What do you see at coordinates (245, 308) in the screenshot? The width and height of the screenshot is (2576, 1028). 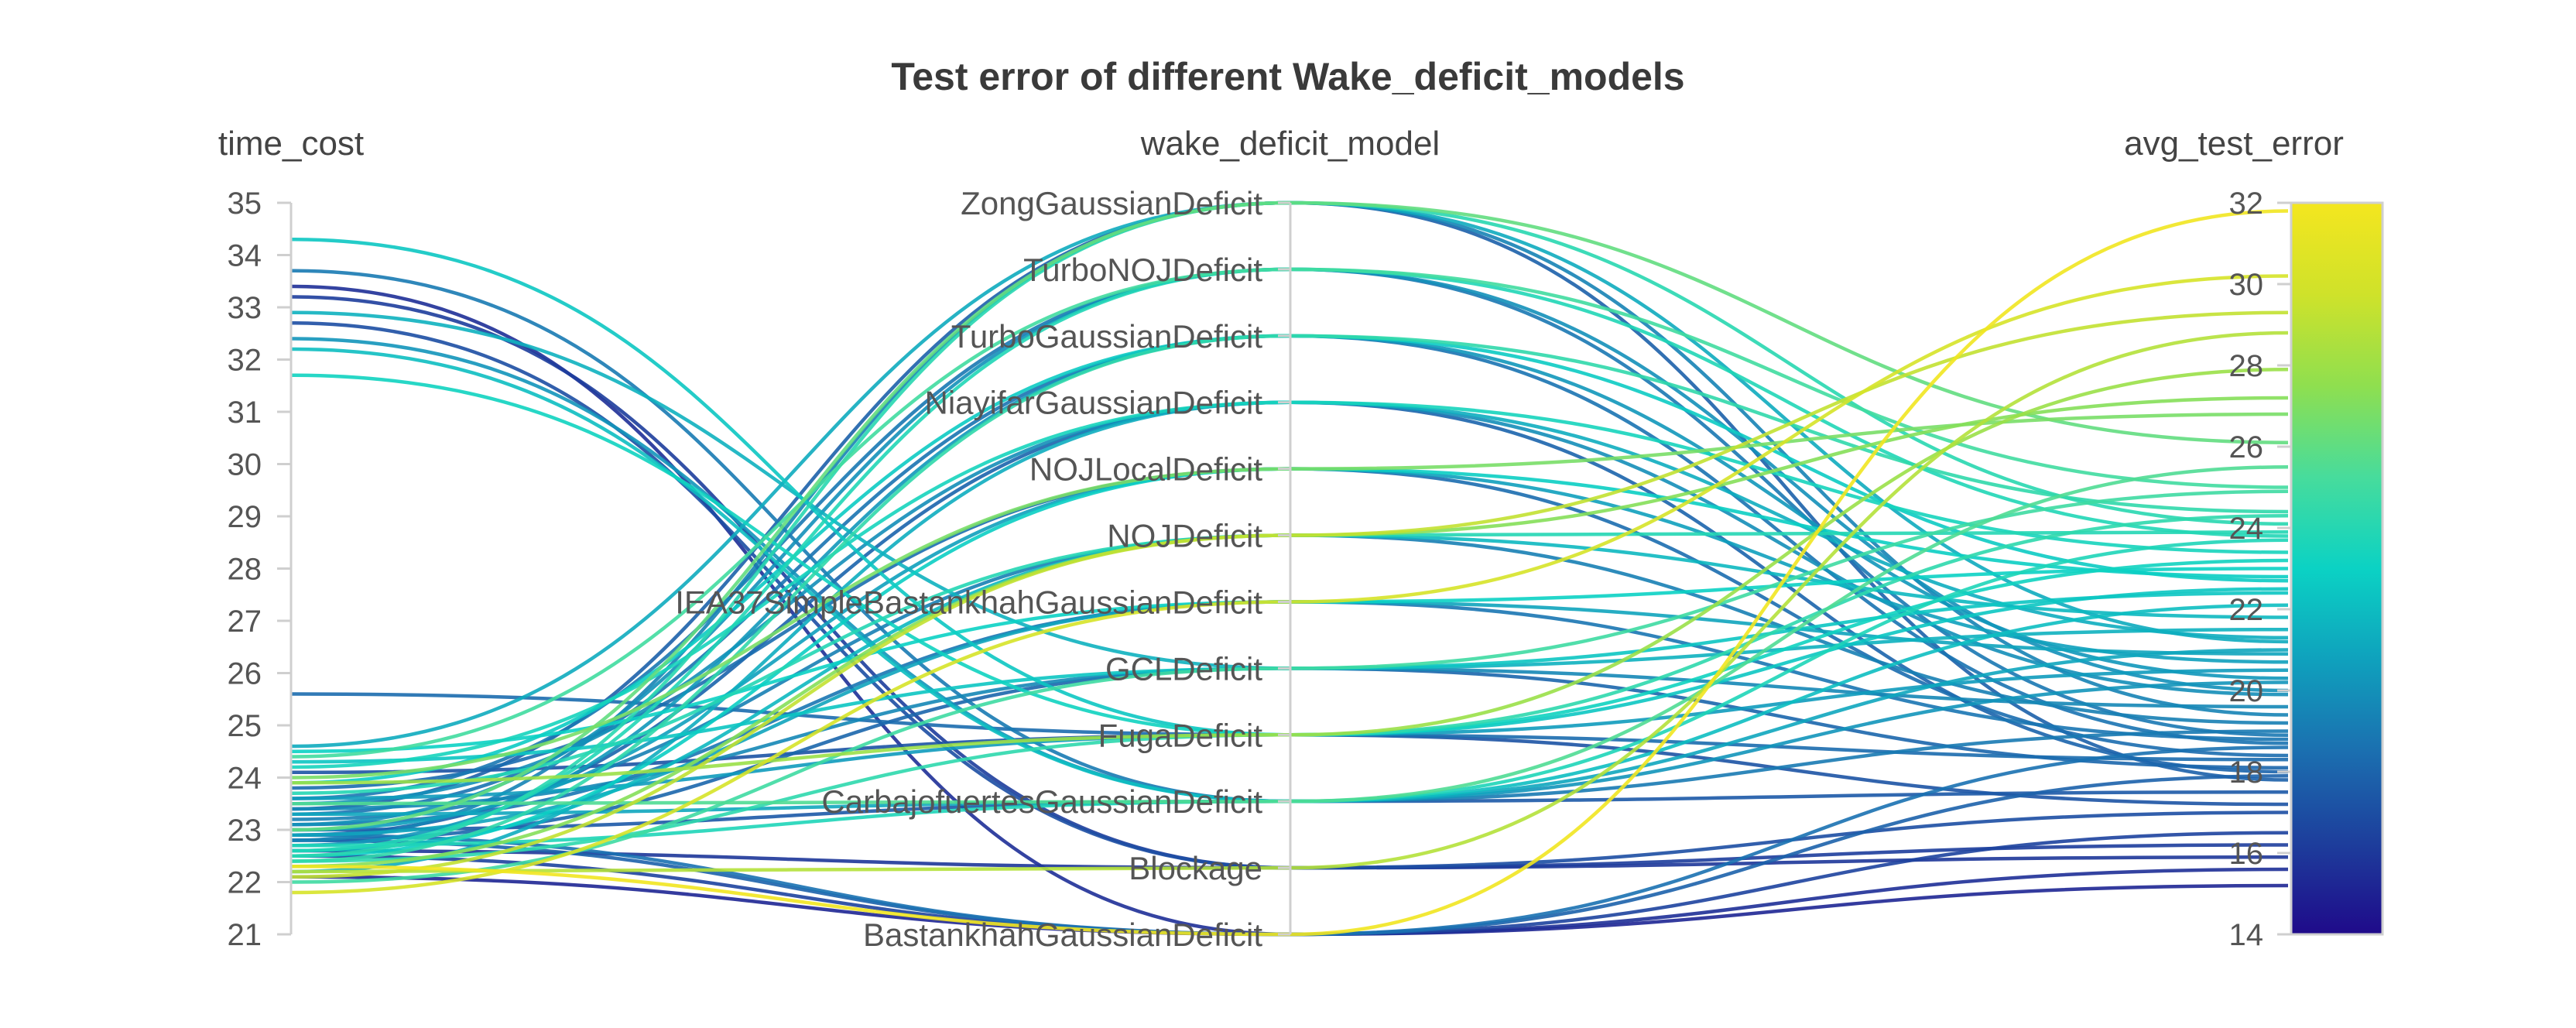 I see `tick-label-time-cost: 33` at bounding box center [245, 308].